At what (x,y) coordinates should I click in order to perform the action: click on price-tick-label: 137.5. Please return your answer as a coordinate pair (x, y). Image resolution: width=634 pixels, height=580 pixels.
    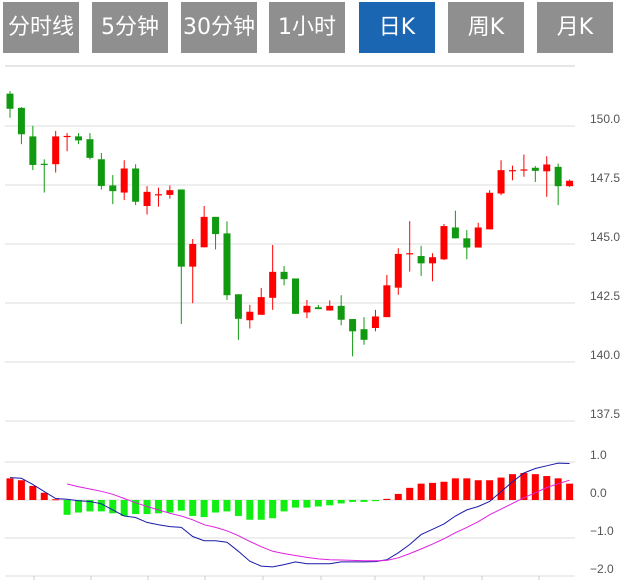
    Looking at the image, I should click on (605, 414).